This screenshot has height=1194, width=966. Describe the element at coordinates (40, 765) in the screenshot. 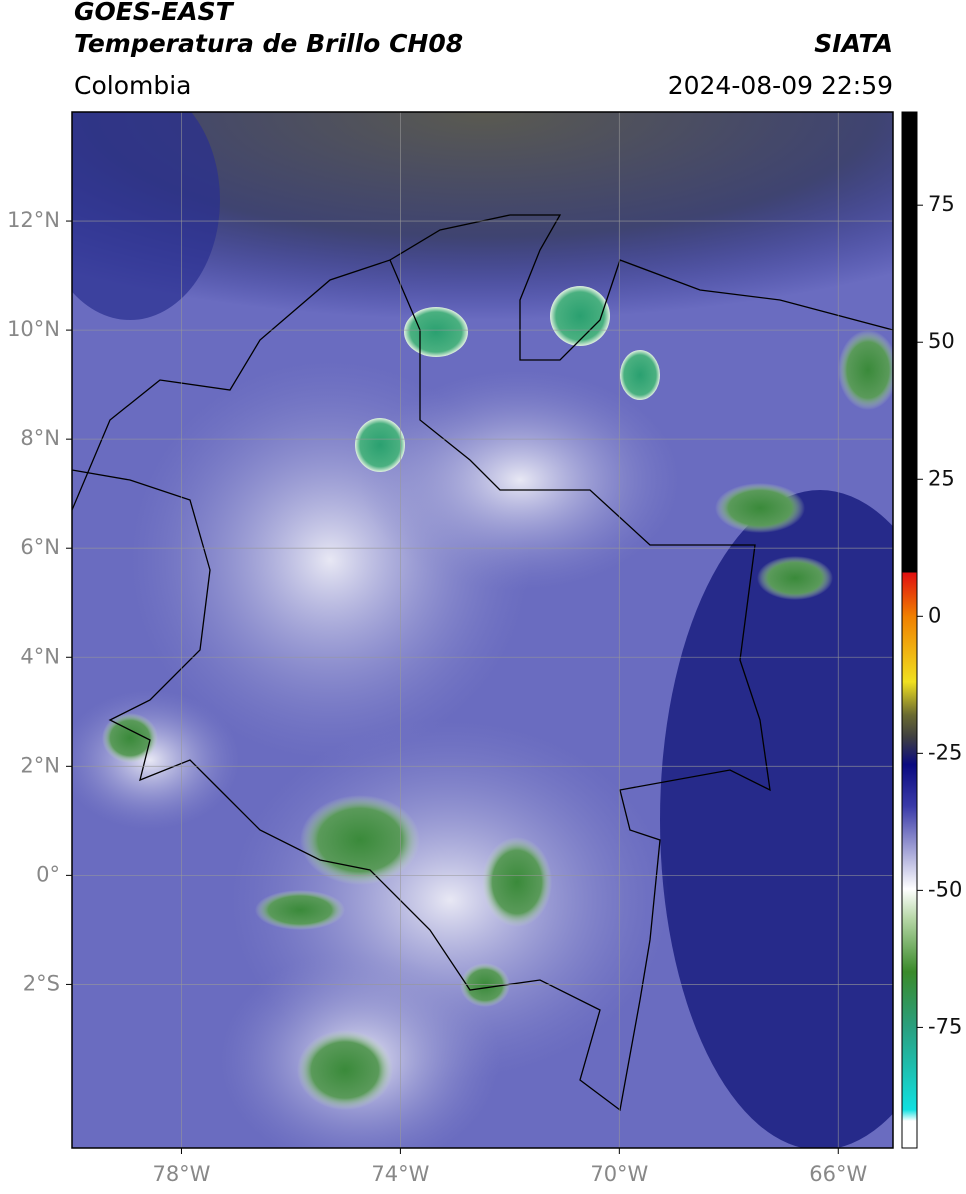

I see `y-tick-label: 2°N` at that location.